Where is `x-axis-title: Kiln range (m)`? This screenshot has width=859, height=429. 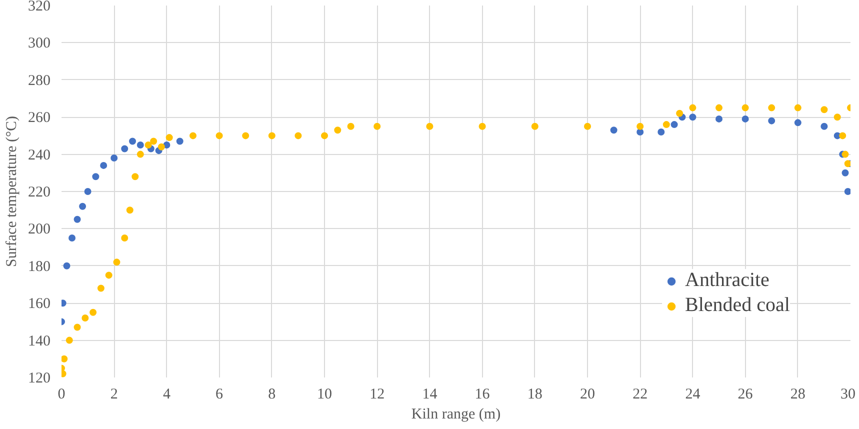
x-axis-title: Kiln range (m) is located at coordinates (456, 414).